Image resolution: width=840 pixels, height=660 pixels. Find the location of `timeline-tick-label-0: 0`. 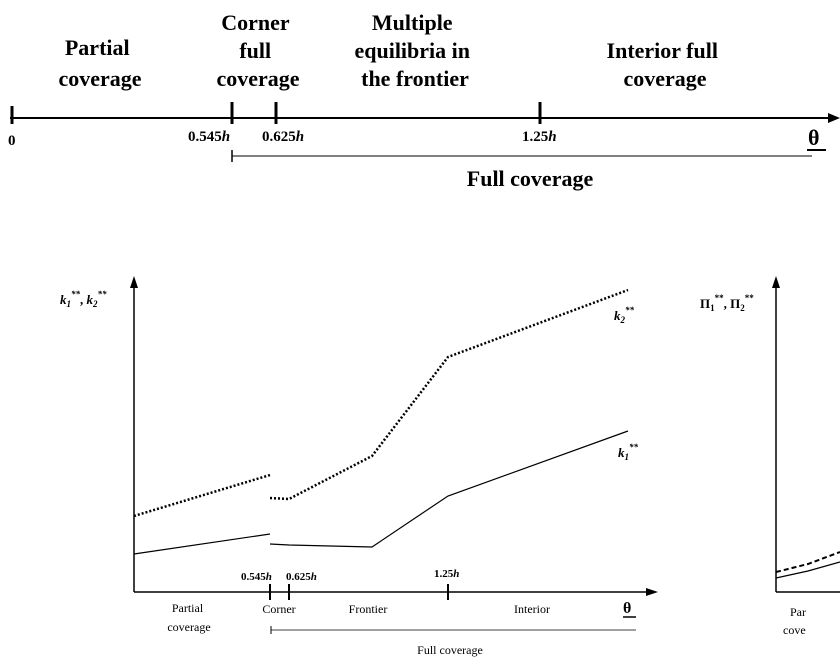

timeline-tick-label-0: 0 is located at coordinates (12, 141).